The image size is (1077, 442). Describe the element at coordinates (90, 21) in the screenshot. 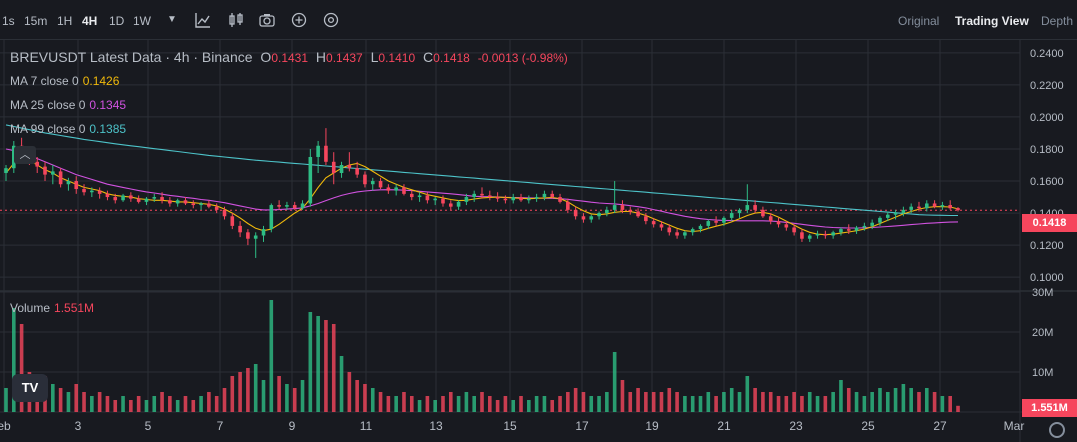

I see `timeframe-4h: 4H` at that location.